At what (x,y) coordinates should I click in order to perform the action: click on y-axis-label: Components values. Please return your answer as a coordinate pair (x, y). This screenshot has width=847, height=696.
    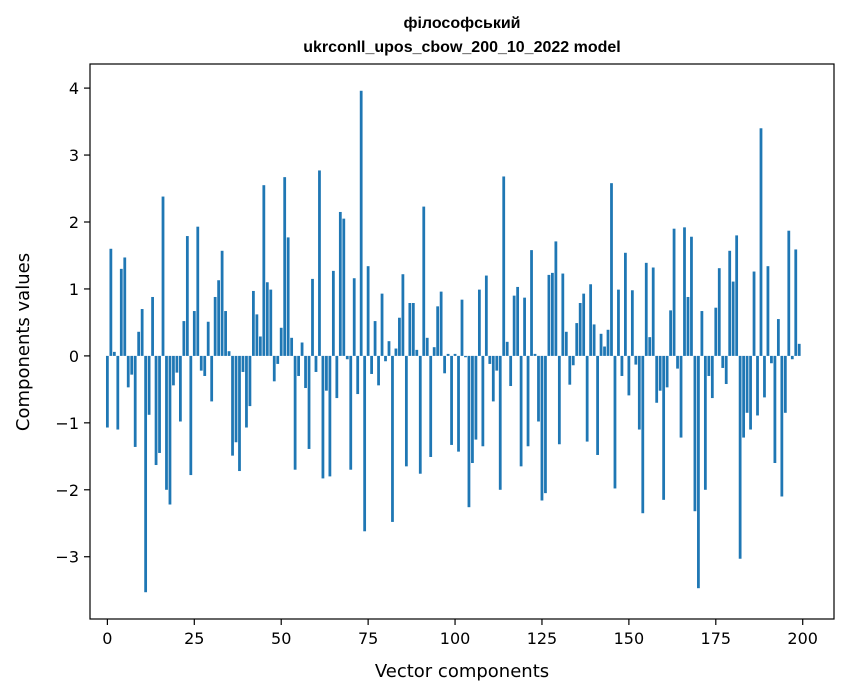
    Looking at the image, I should click on (23, 342).